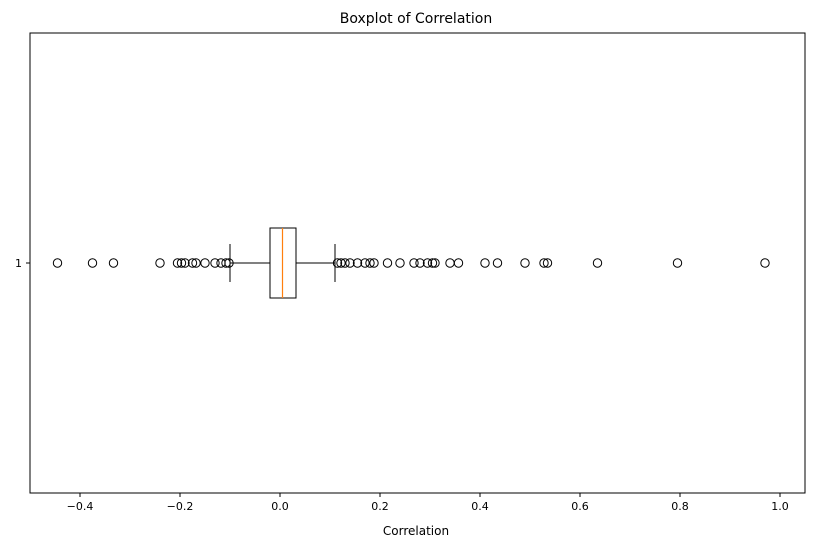  I want to click on chart-title: Boxplot of Correlation, so click(416, 19).